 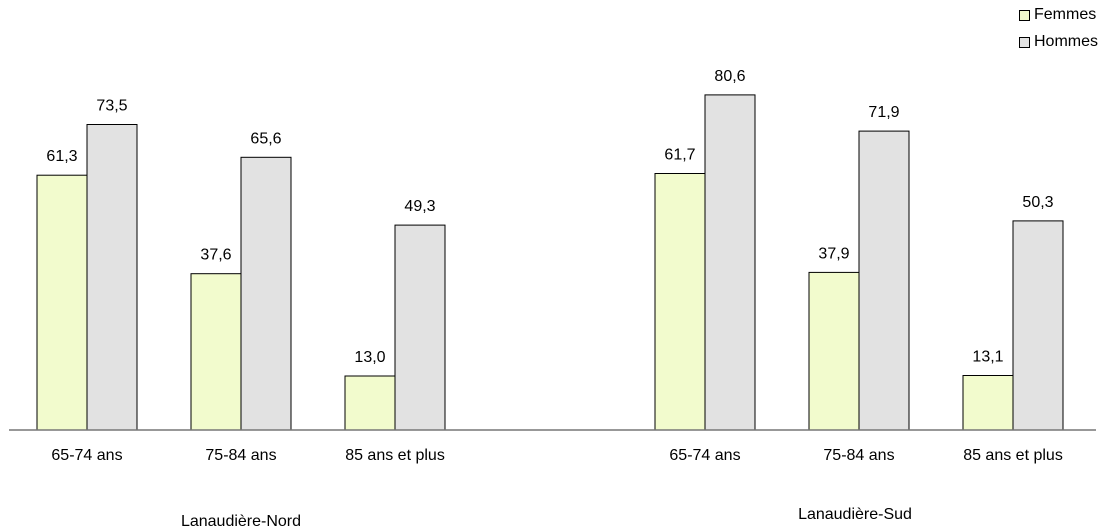 I want to click on data-label: 49,3, so click(x=419, y=206).